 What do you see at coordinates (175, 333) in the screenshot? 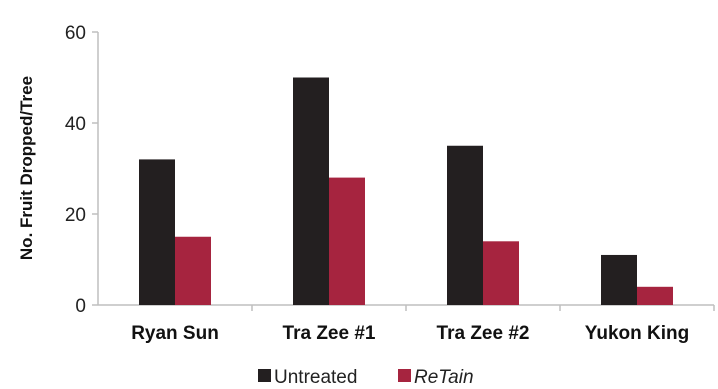
I see `category-label: Ryan Sun` at bounding box center [175, 333].